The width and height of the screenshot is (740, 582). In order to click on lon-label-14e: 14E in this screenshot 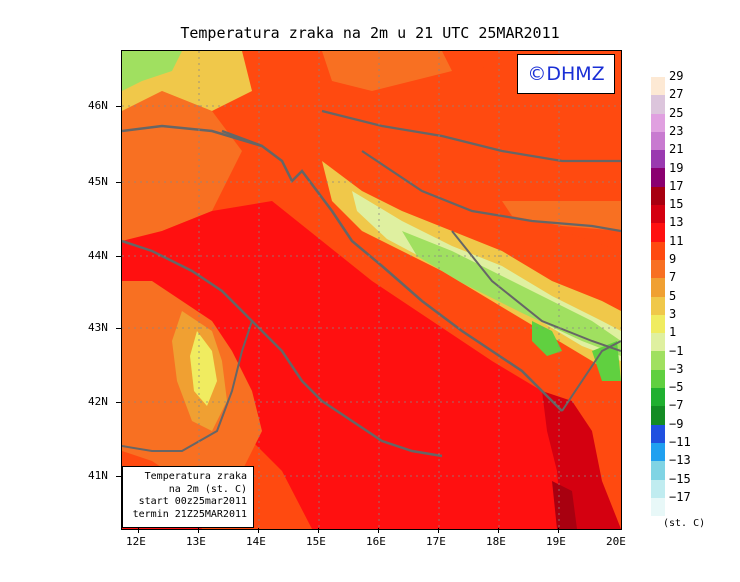, I will do `click(256, 541)`.